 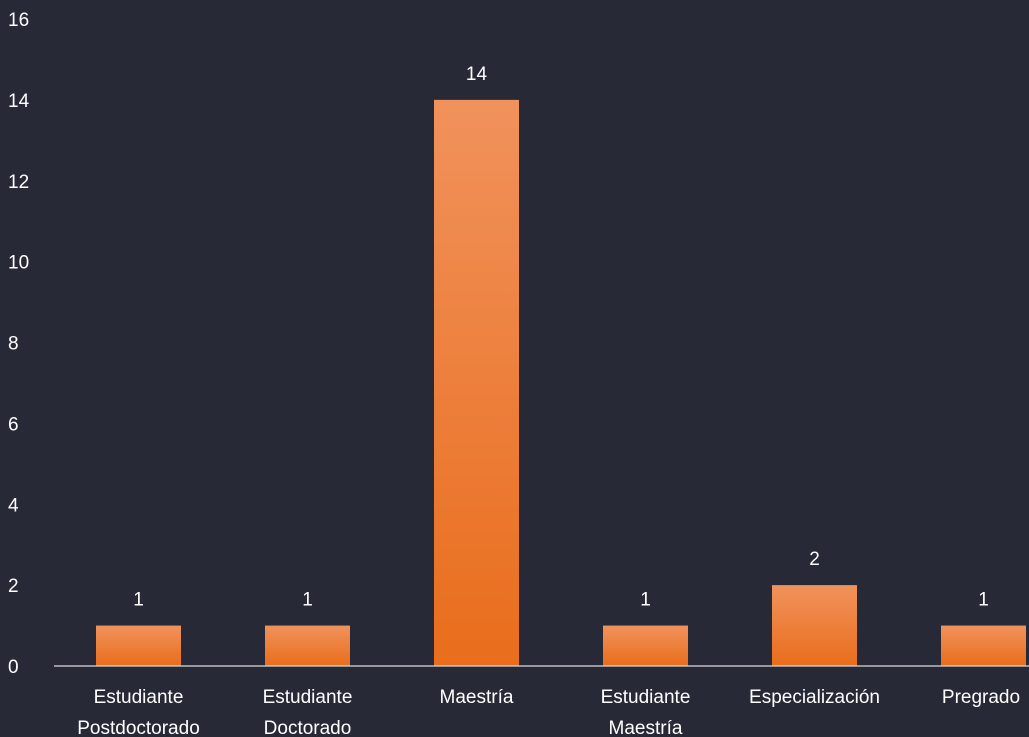 I want to click on x-category-label: Especialización, so click(x=814, y=697).